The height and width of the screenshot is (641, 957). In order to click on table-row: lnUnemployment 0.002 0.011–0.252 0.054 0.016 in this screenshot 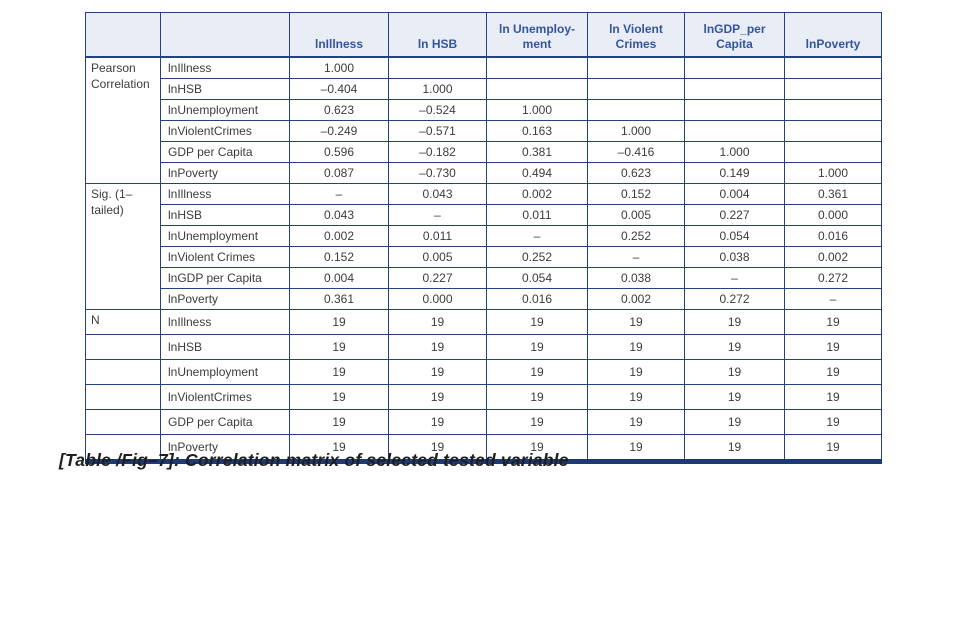, I will do `click(484, 236)`.